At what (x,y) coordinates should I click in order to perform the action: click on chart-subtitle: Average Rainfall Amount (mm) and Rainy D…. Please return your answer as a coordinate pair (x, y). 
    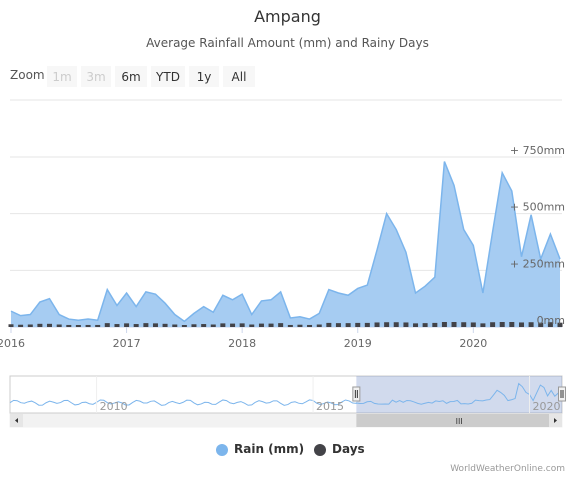
    Looking at the image, I should click on (287, 43).